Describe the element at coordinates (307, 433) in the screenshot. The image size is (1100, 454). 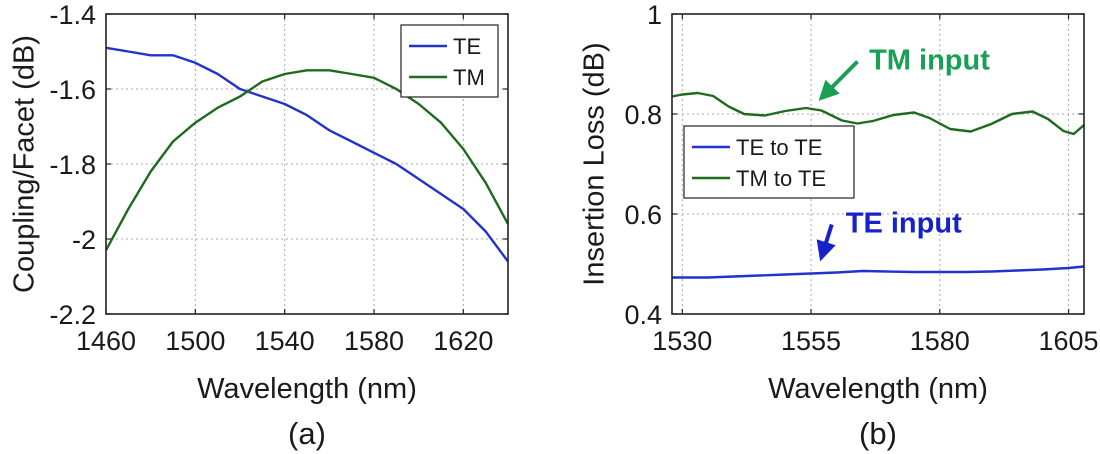
I see `panel-a-caption: (a)` at that location.